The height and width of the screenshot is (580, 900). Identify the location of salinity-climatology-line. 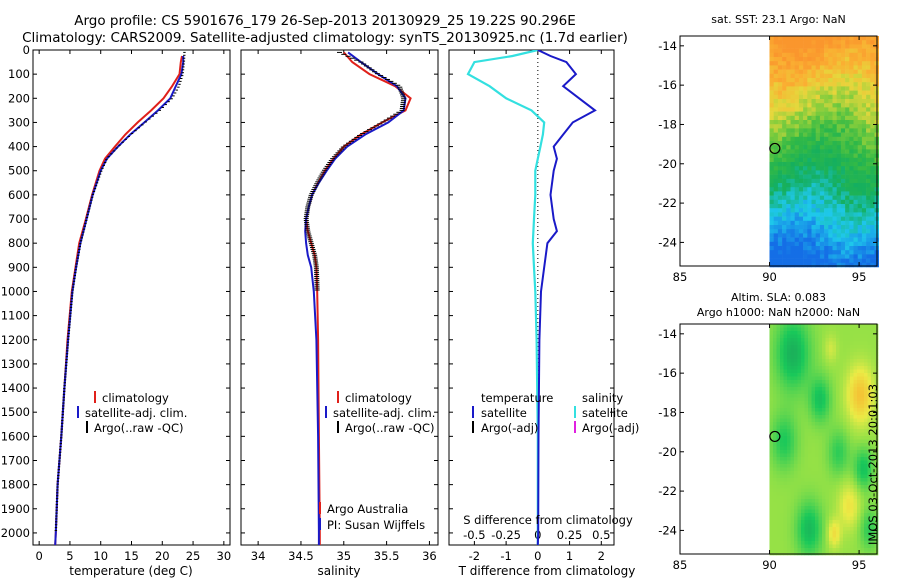
(358, 298).